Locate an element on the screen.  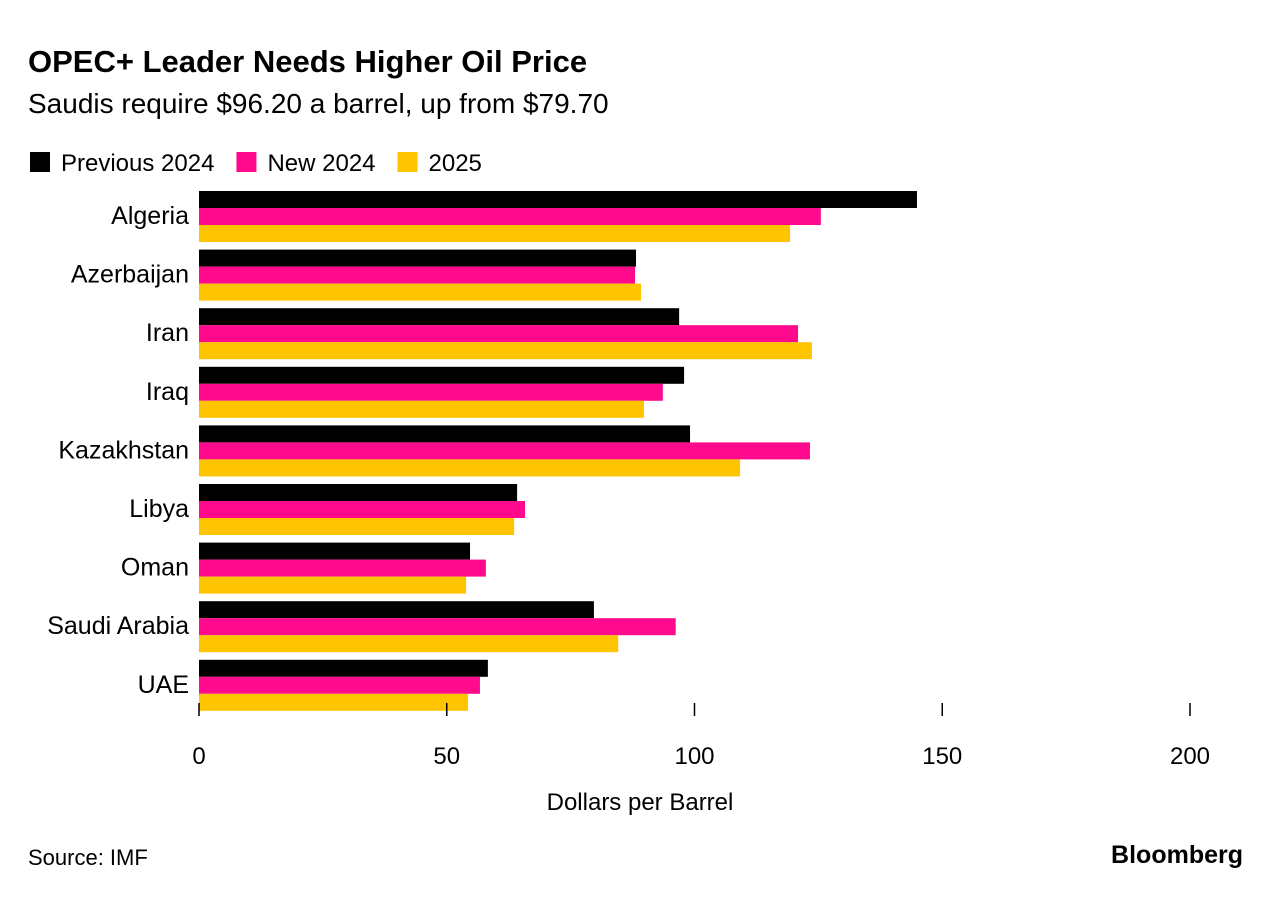
legend-label: New 2024 is located at coordinates (321, 163).